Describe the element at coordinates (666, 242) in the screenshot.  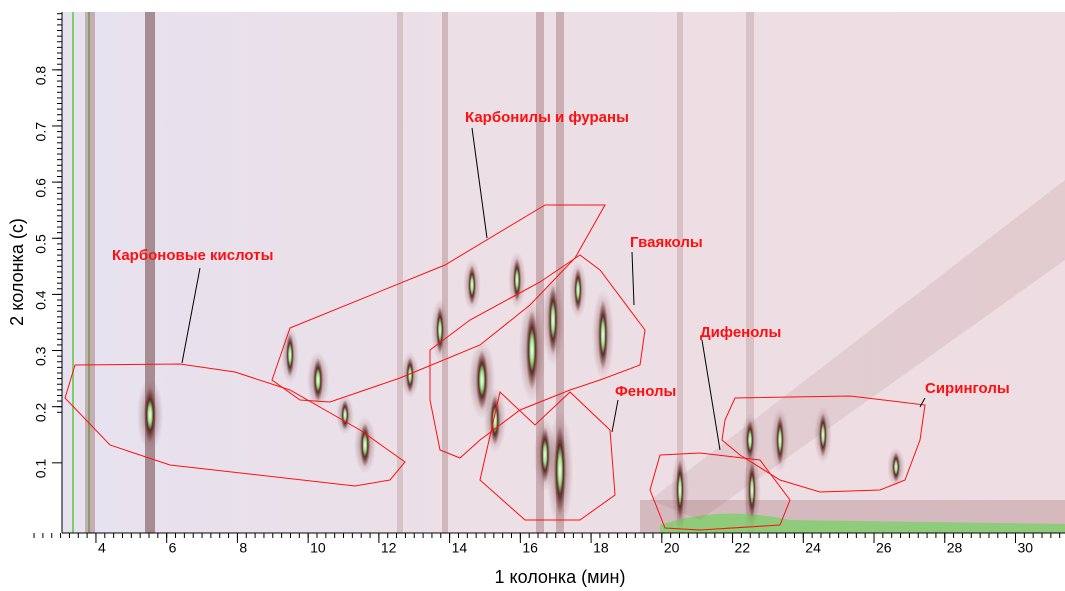
I see `annotation-label: Гваяколы` at that location.